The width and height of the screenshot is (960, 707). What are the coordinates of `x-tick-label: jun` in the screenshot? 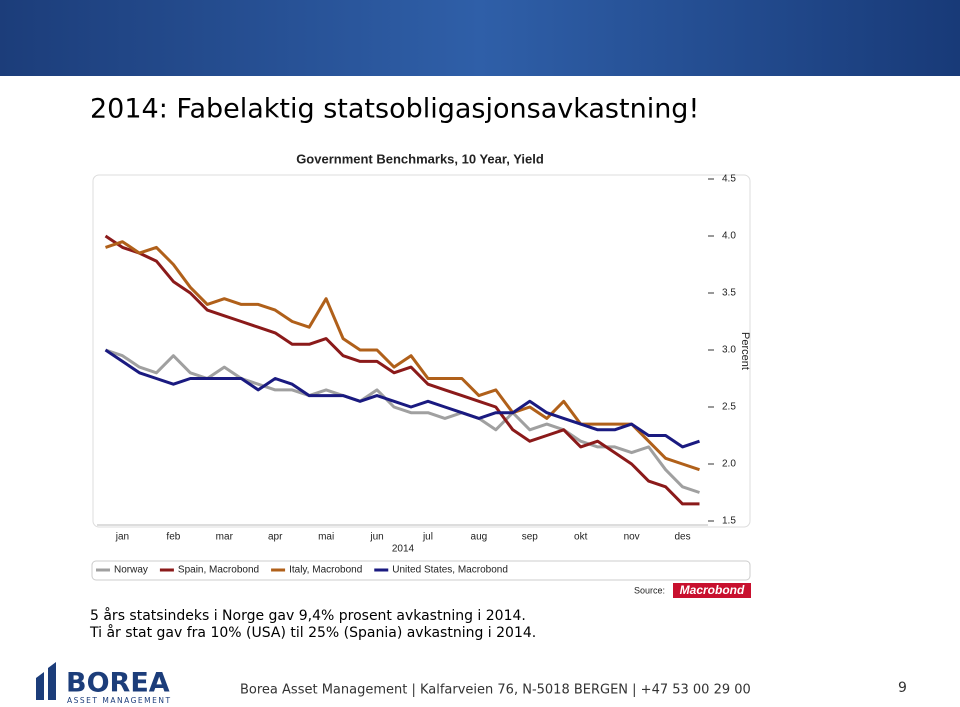 It's located at (376, 537).